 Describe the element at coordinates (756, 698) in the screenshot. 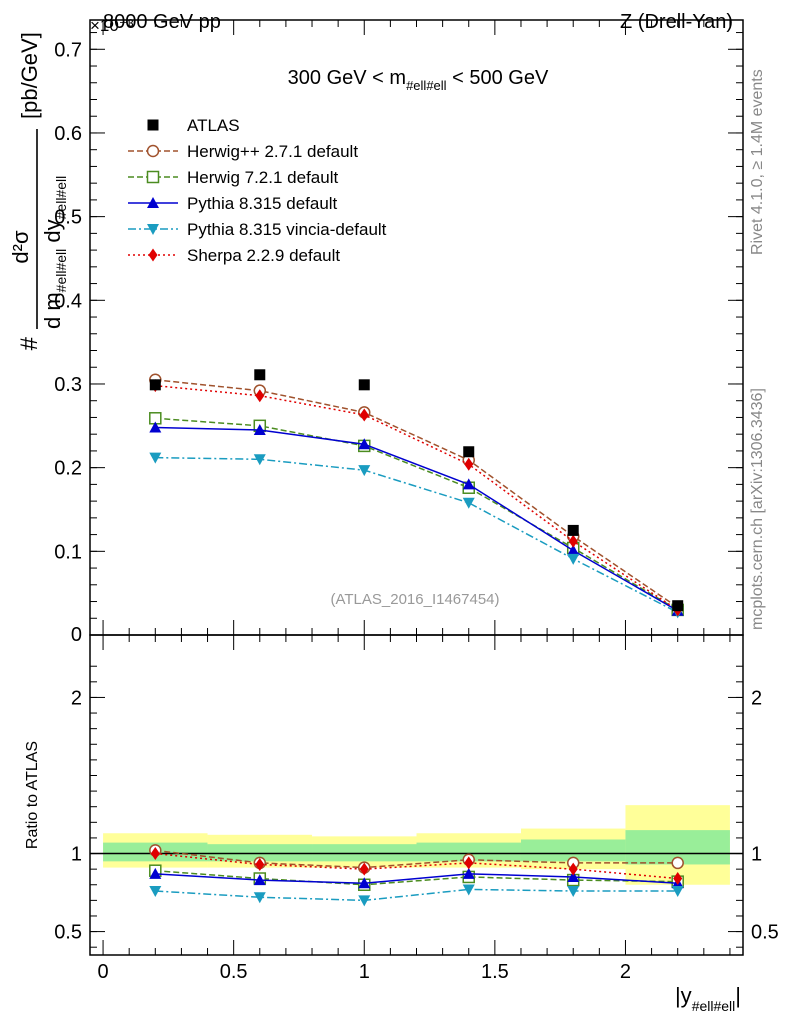

I see `ratio-y-tick-label-right: 2` at that location.